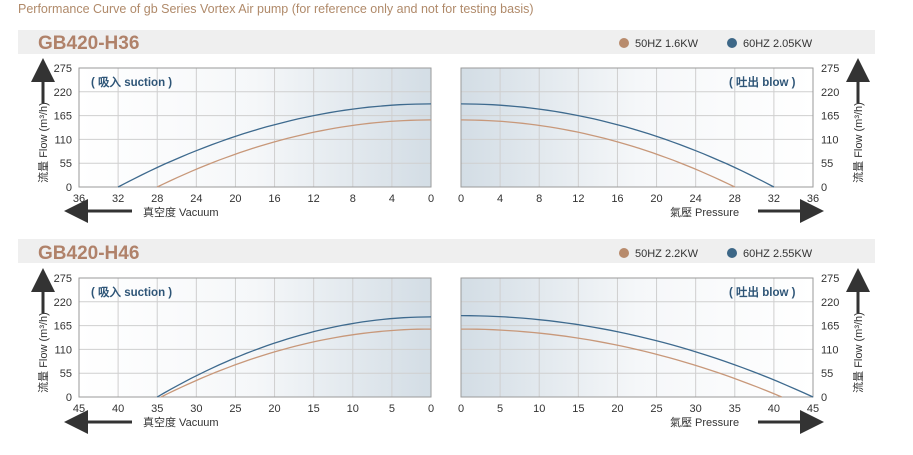 The width and height of the screenshot is (913, 455). I want to click on panel-blow: 0 4 8 12 16 20 24 28 32 36 ( 吐出 blow ) 氣壓 Pressure, so click(641, 145).